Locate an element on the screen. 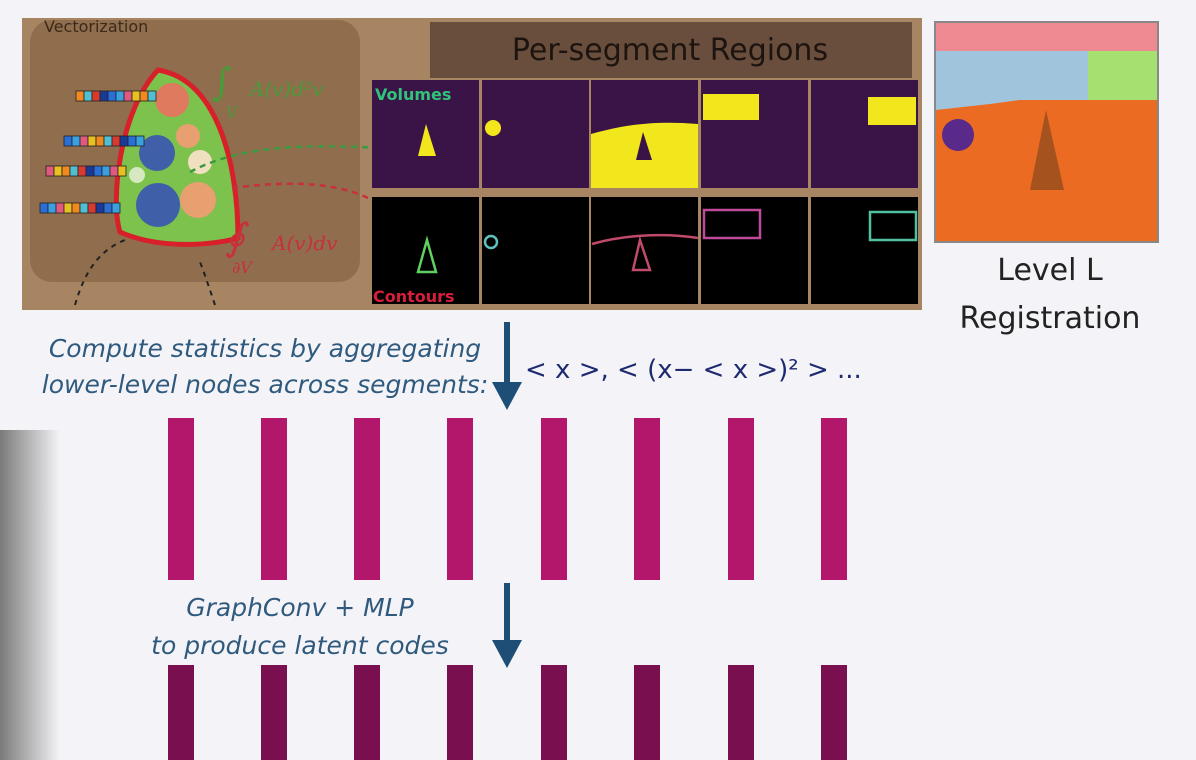 The image size is (1196, 760). latent-codes is located at coordinates (507, 712).